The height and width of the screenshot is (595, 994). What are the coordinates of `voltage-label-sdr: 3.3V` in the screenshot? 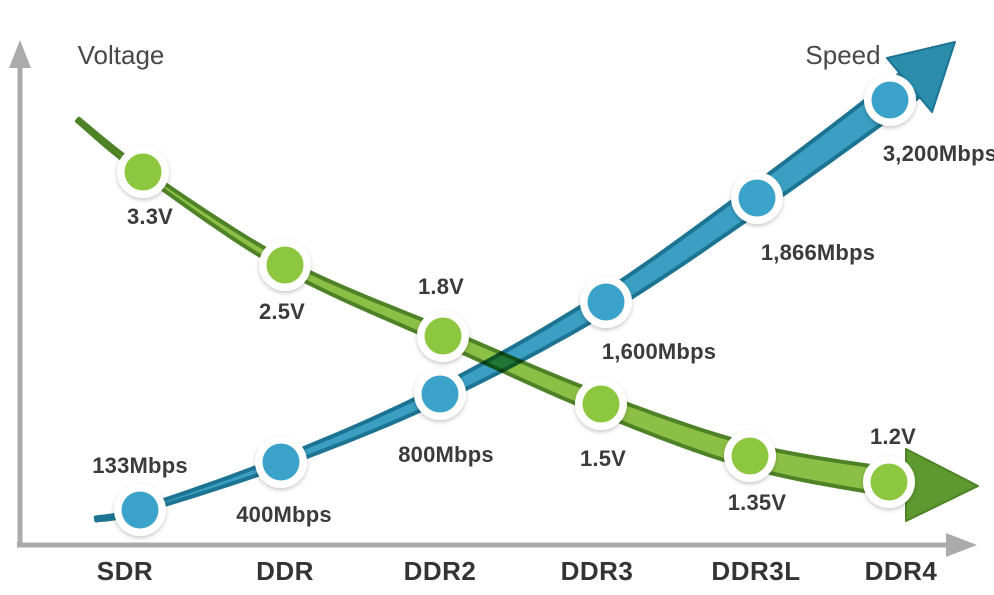 It's located at (150, 216).